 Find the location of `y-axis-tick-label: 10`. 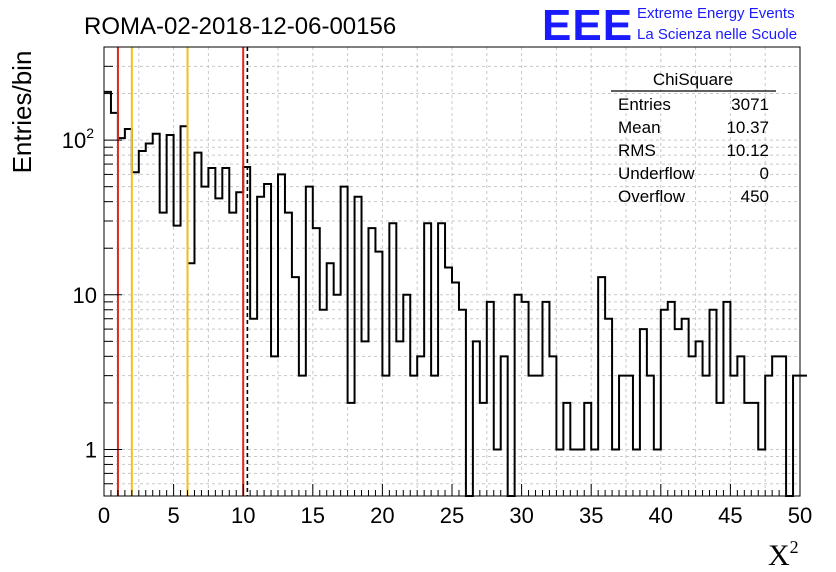

y-axis-tick-label: 10 is located at coordinates (85, 295).